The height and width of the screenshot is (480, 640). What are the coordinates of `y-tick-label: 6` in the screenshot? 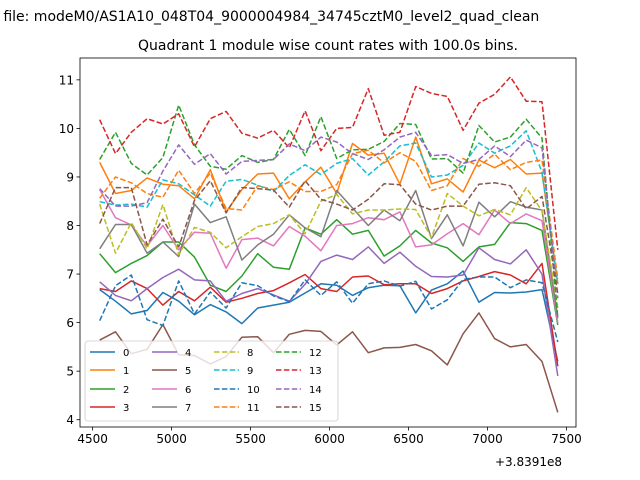 It's located at (70, 323).